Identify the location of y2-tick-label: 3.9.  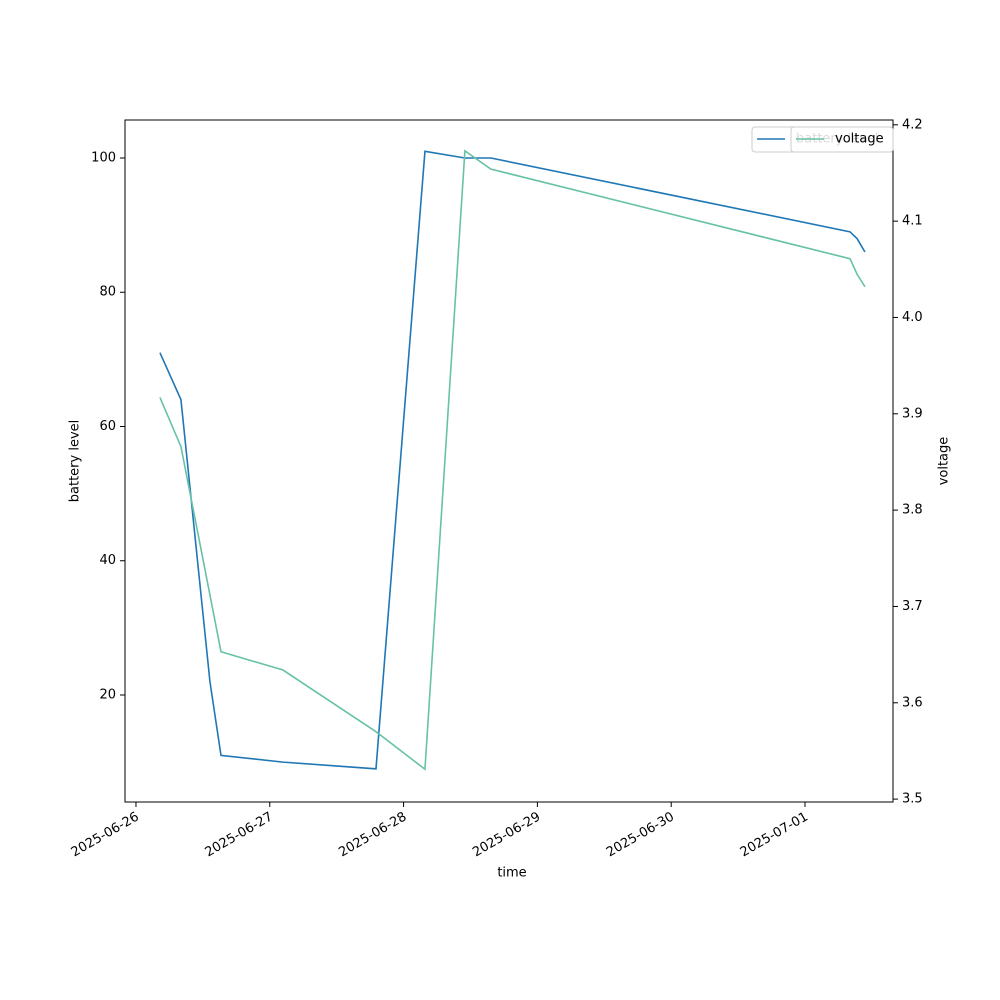
(912, 413).